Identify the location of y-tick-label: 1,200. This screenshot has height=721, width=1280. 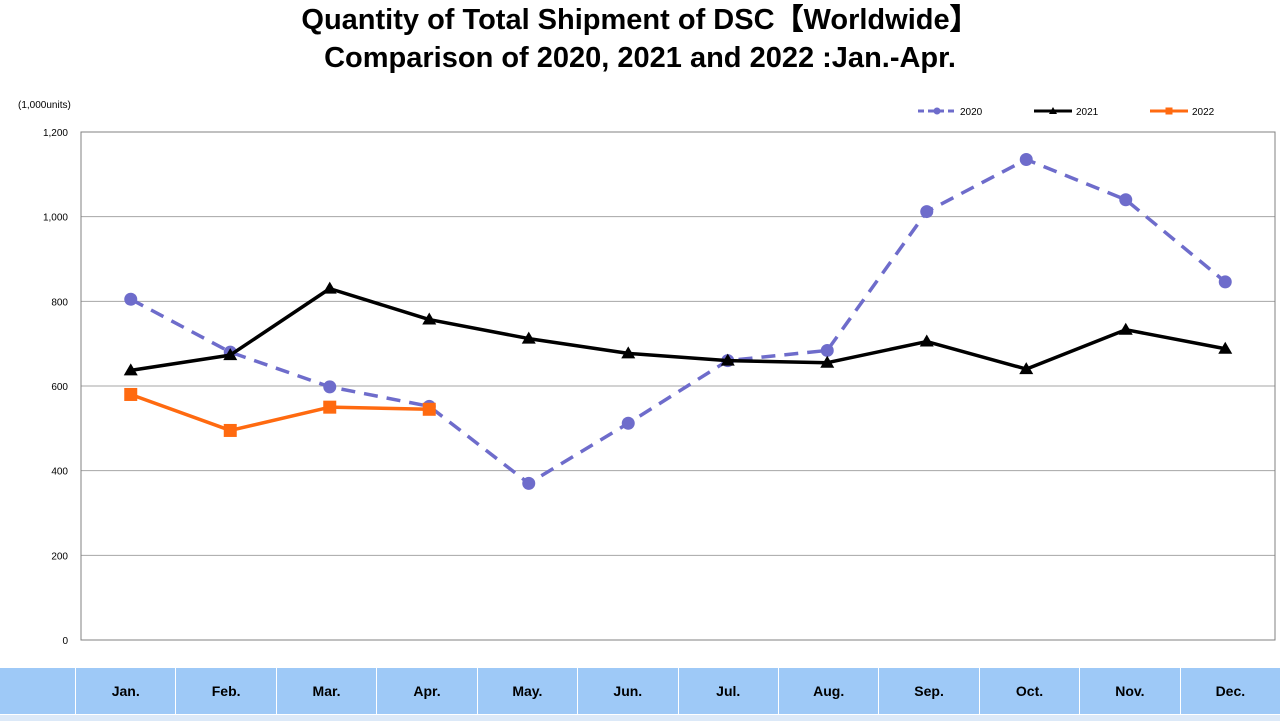
(55, 133).